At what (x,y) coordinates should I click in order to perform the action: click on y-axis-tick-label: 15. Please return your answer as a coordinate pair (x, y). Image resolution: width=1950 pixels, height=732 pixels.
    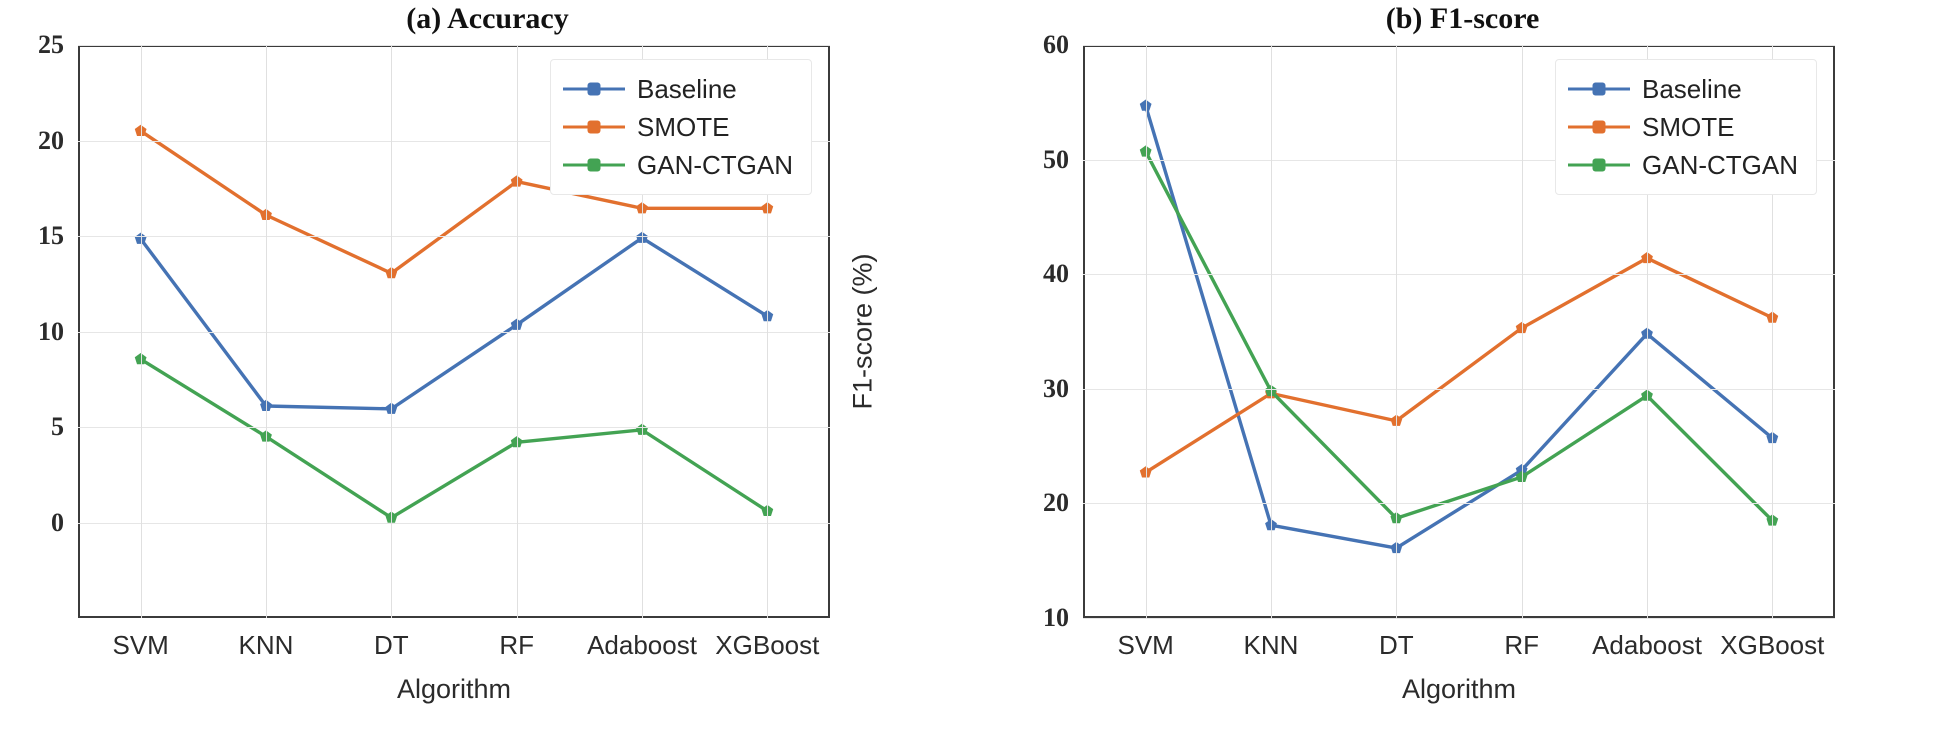
    Looking at the image, I should click on (51, 235).